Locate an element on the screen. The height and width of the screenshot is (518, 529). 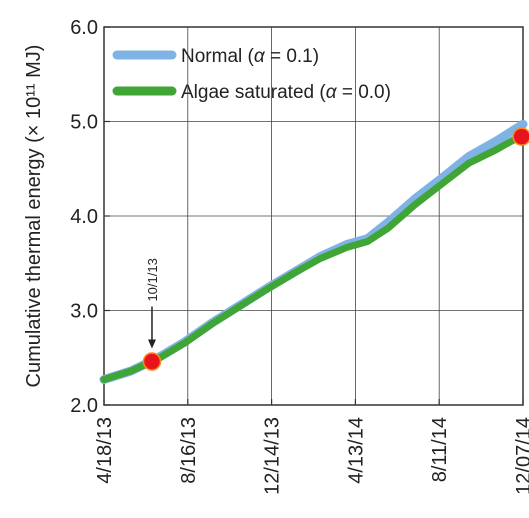
annotation: 10/1/13 is located at coordinates (152, 303).